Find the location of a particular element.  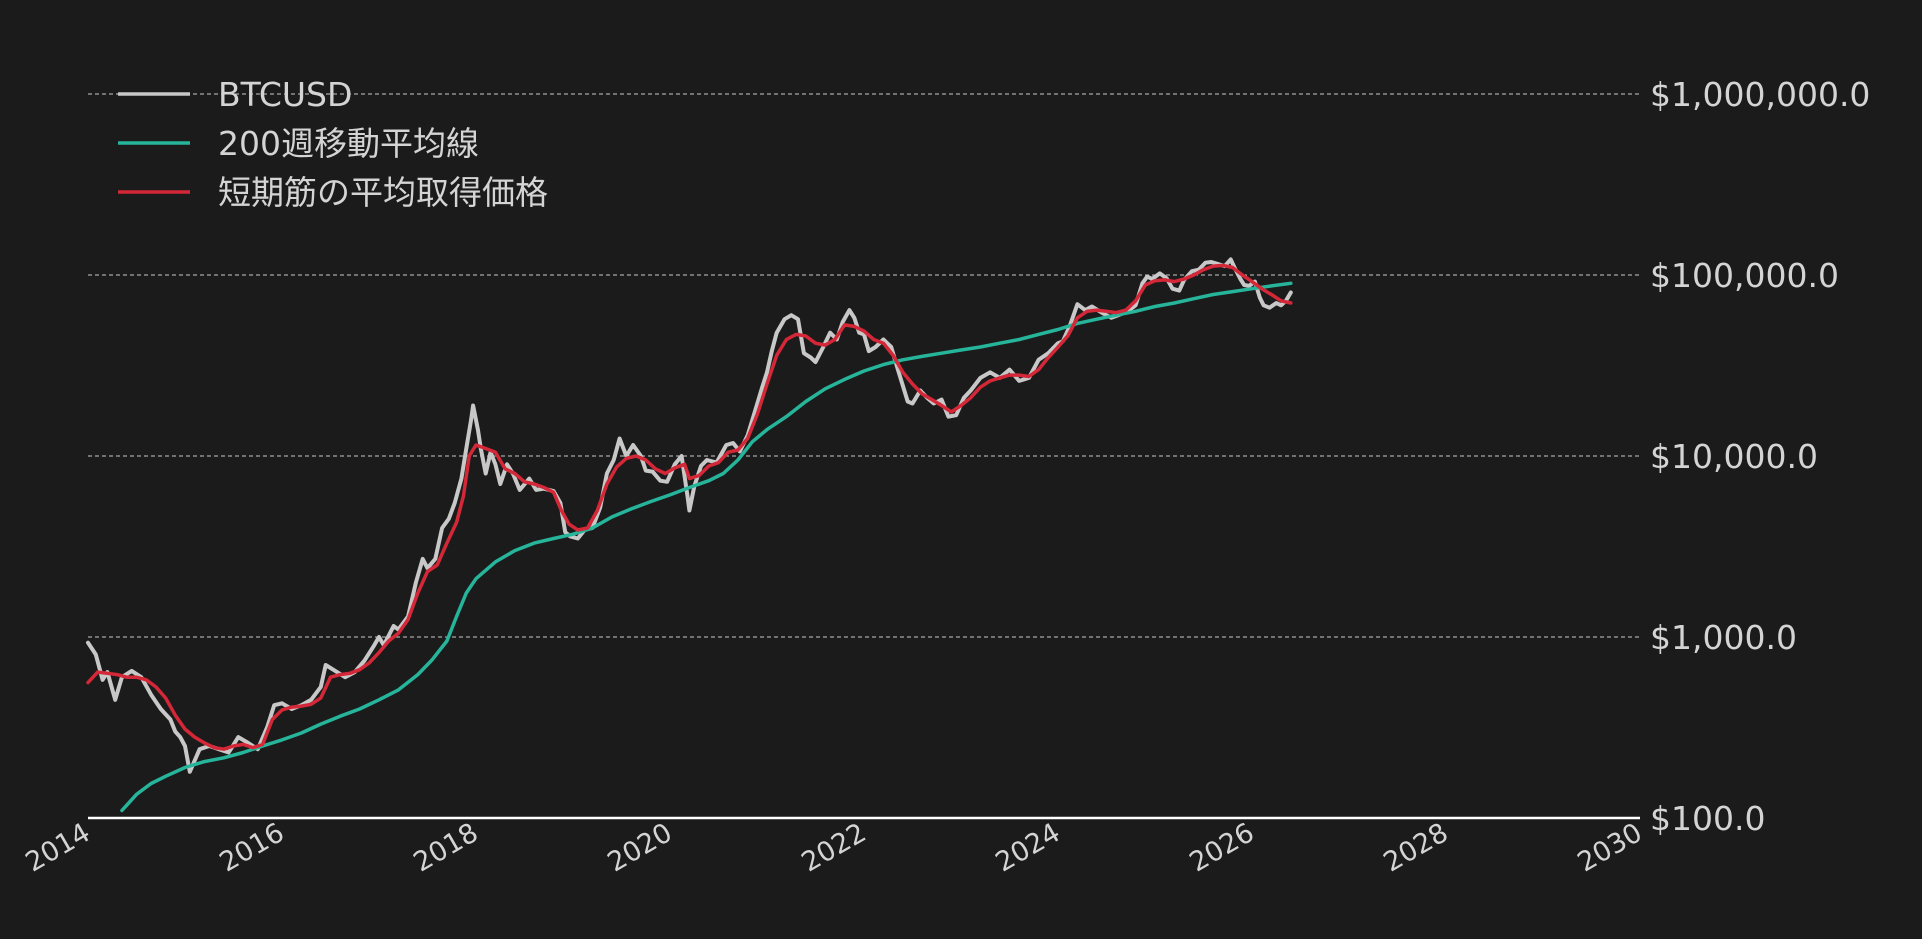

y-tick-label: $10,000.0 is located at coordinates (1734, 456).